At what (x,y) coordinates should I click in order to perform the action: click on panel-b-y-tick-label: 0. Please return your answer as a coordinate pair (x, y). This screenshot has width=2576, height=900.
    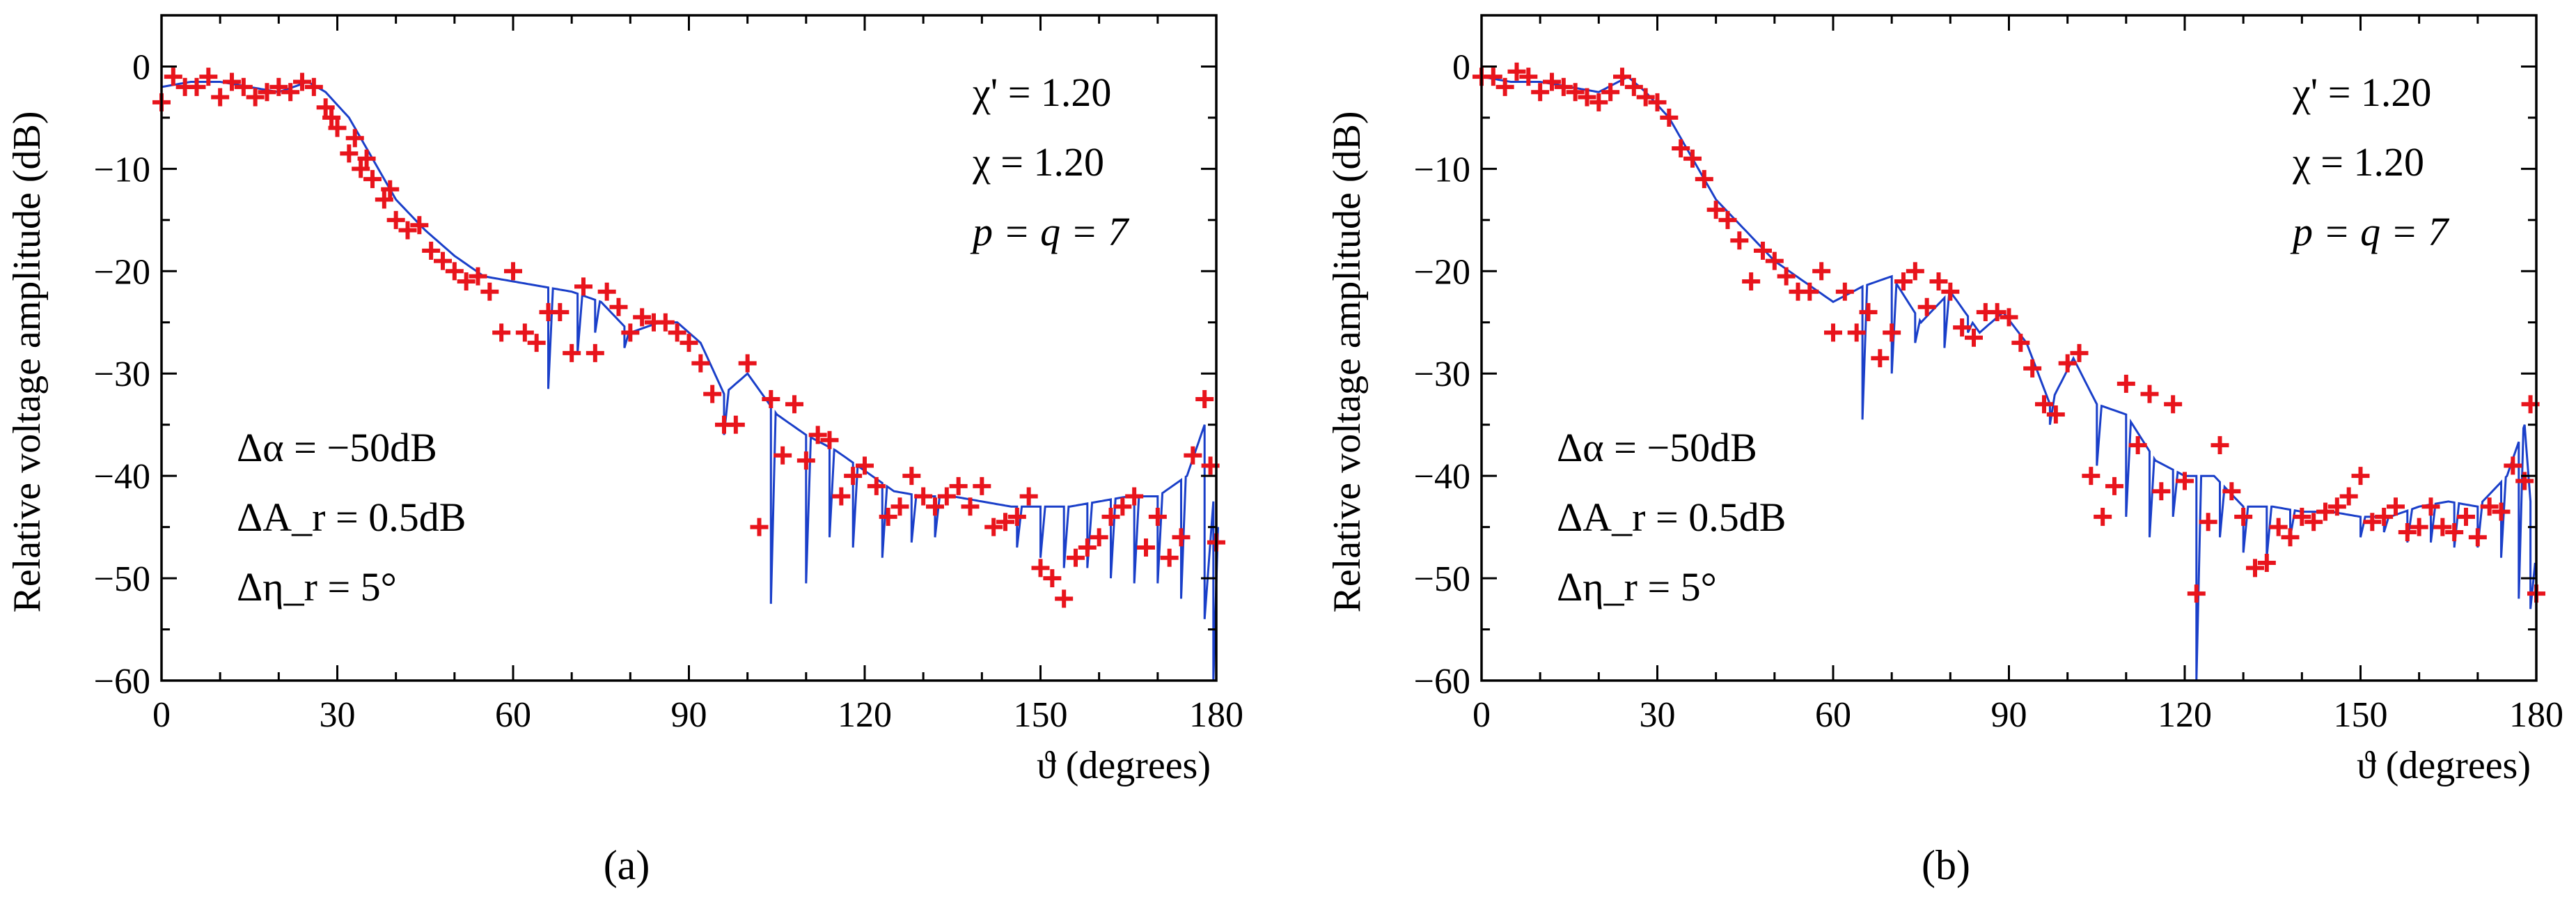
    Looking at the image, I should click on (1461, 67).